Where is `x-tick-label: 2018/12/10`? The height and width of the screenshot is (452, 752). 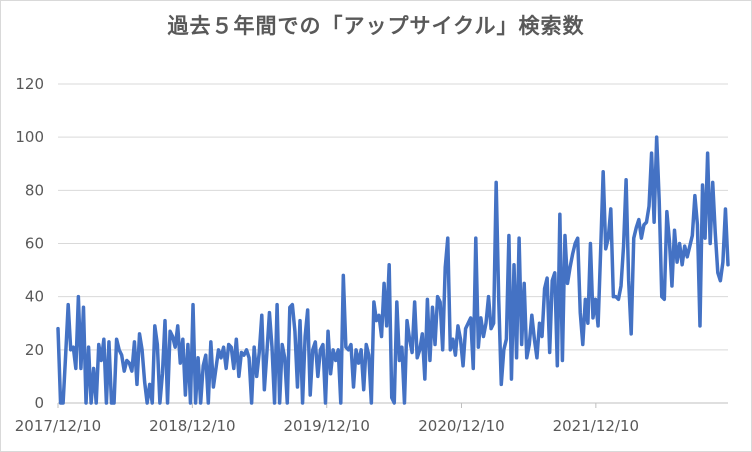 x-tick-label: 2018/12/10 is located at coordinates (192, 426).